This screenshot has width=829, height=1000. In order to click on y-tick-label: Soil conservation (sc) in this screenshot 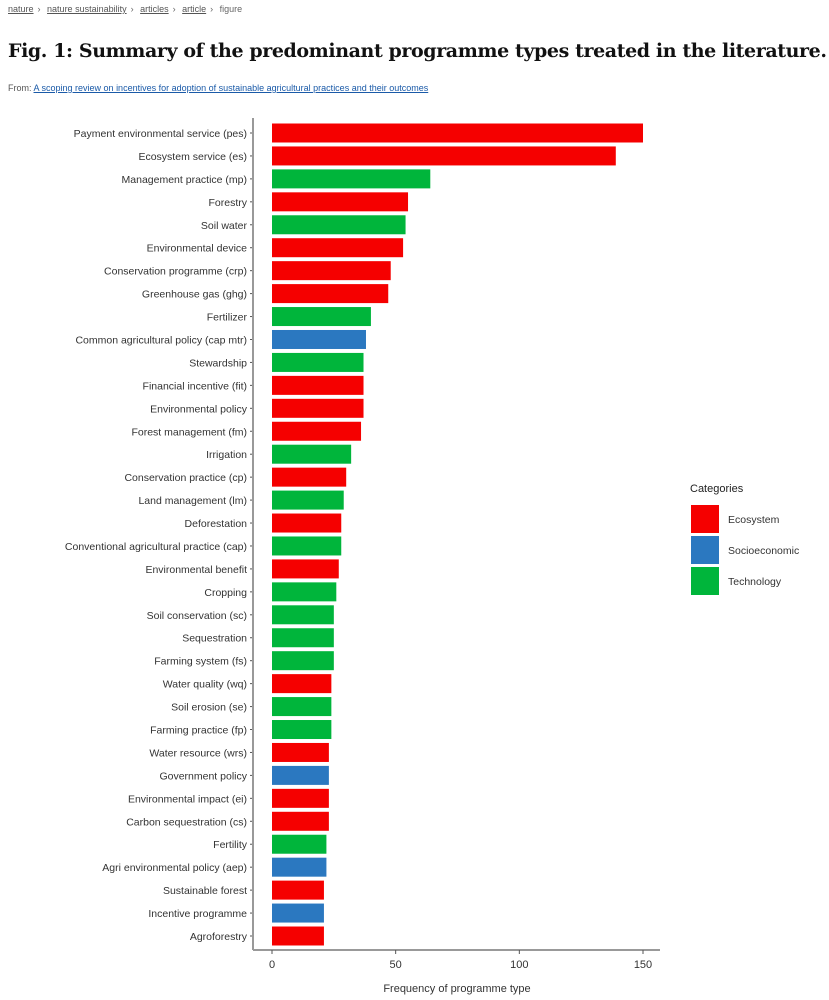, I will do `click(197, 616)`.